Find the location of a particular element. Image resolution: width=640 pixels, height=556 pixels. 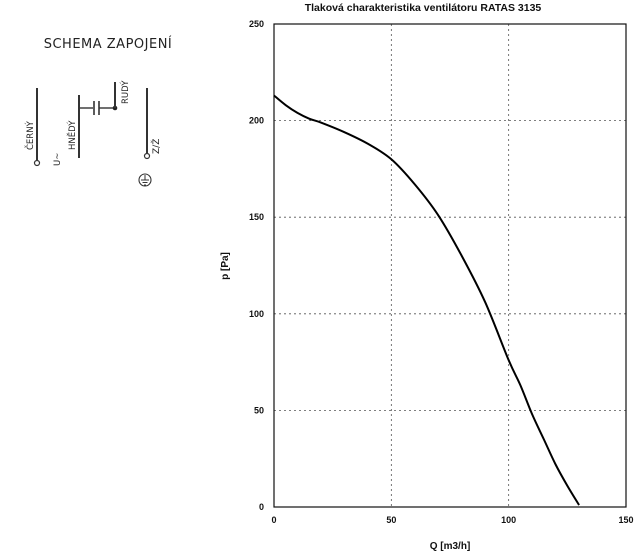

terminal-black is located at coordinates (37, 163).